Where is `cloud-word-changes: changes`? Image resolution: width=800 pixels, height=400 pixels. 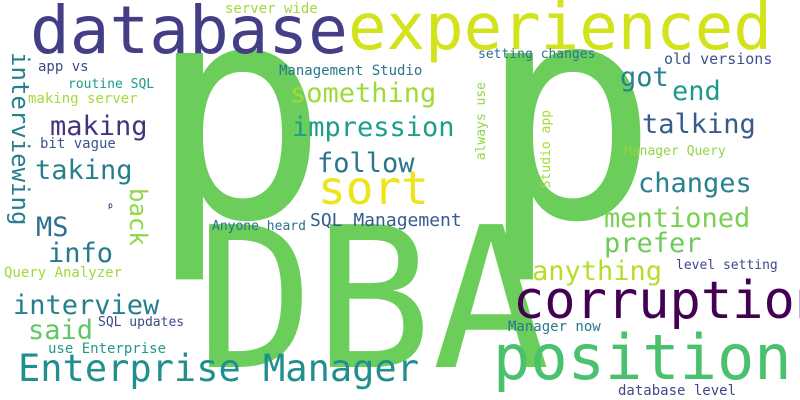 cloud-word-changes: changes is located at coordinates (695, 183).